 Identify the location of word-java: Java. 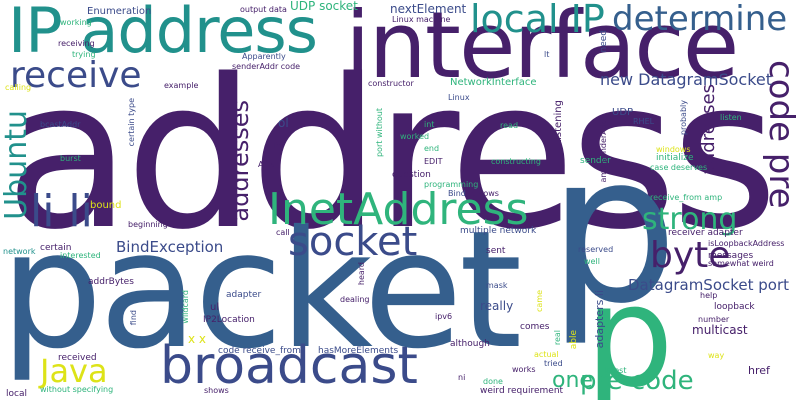
(74, 371).